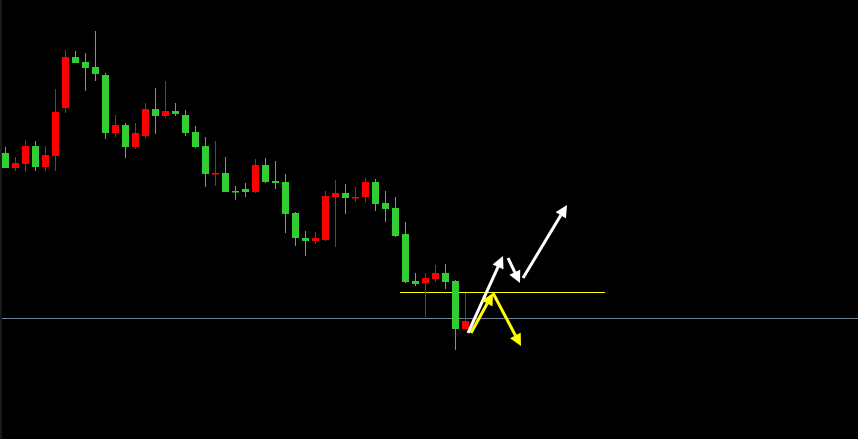 Image resolution: width=858 pixels, height=439 pixels. I want to click on horizontal-lines, so click(429, 305).